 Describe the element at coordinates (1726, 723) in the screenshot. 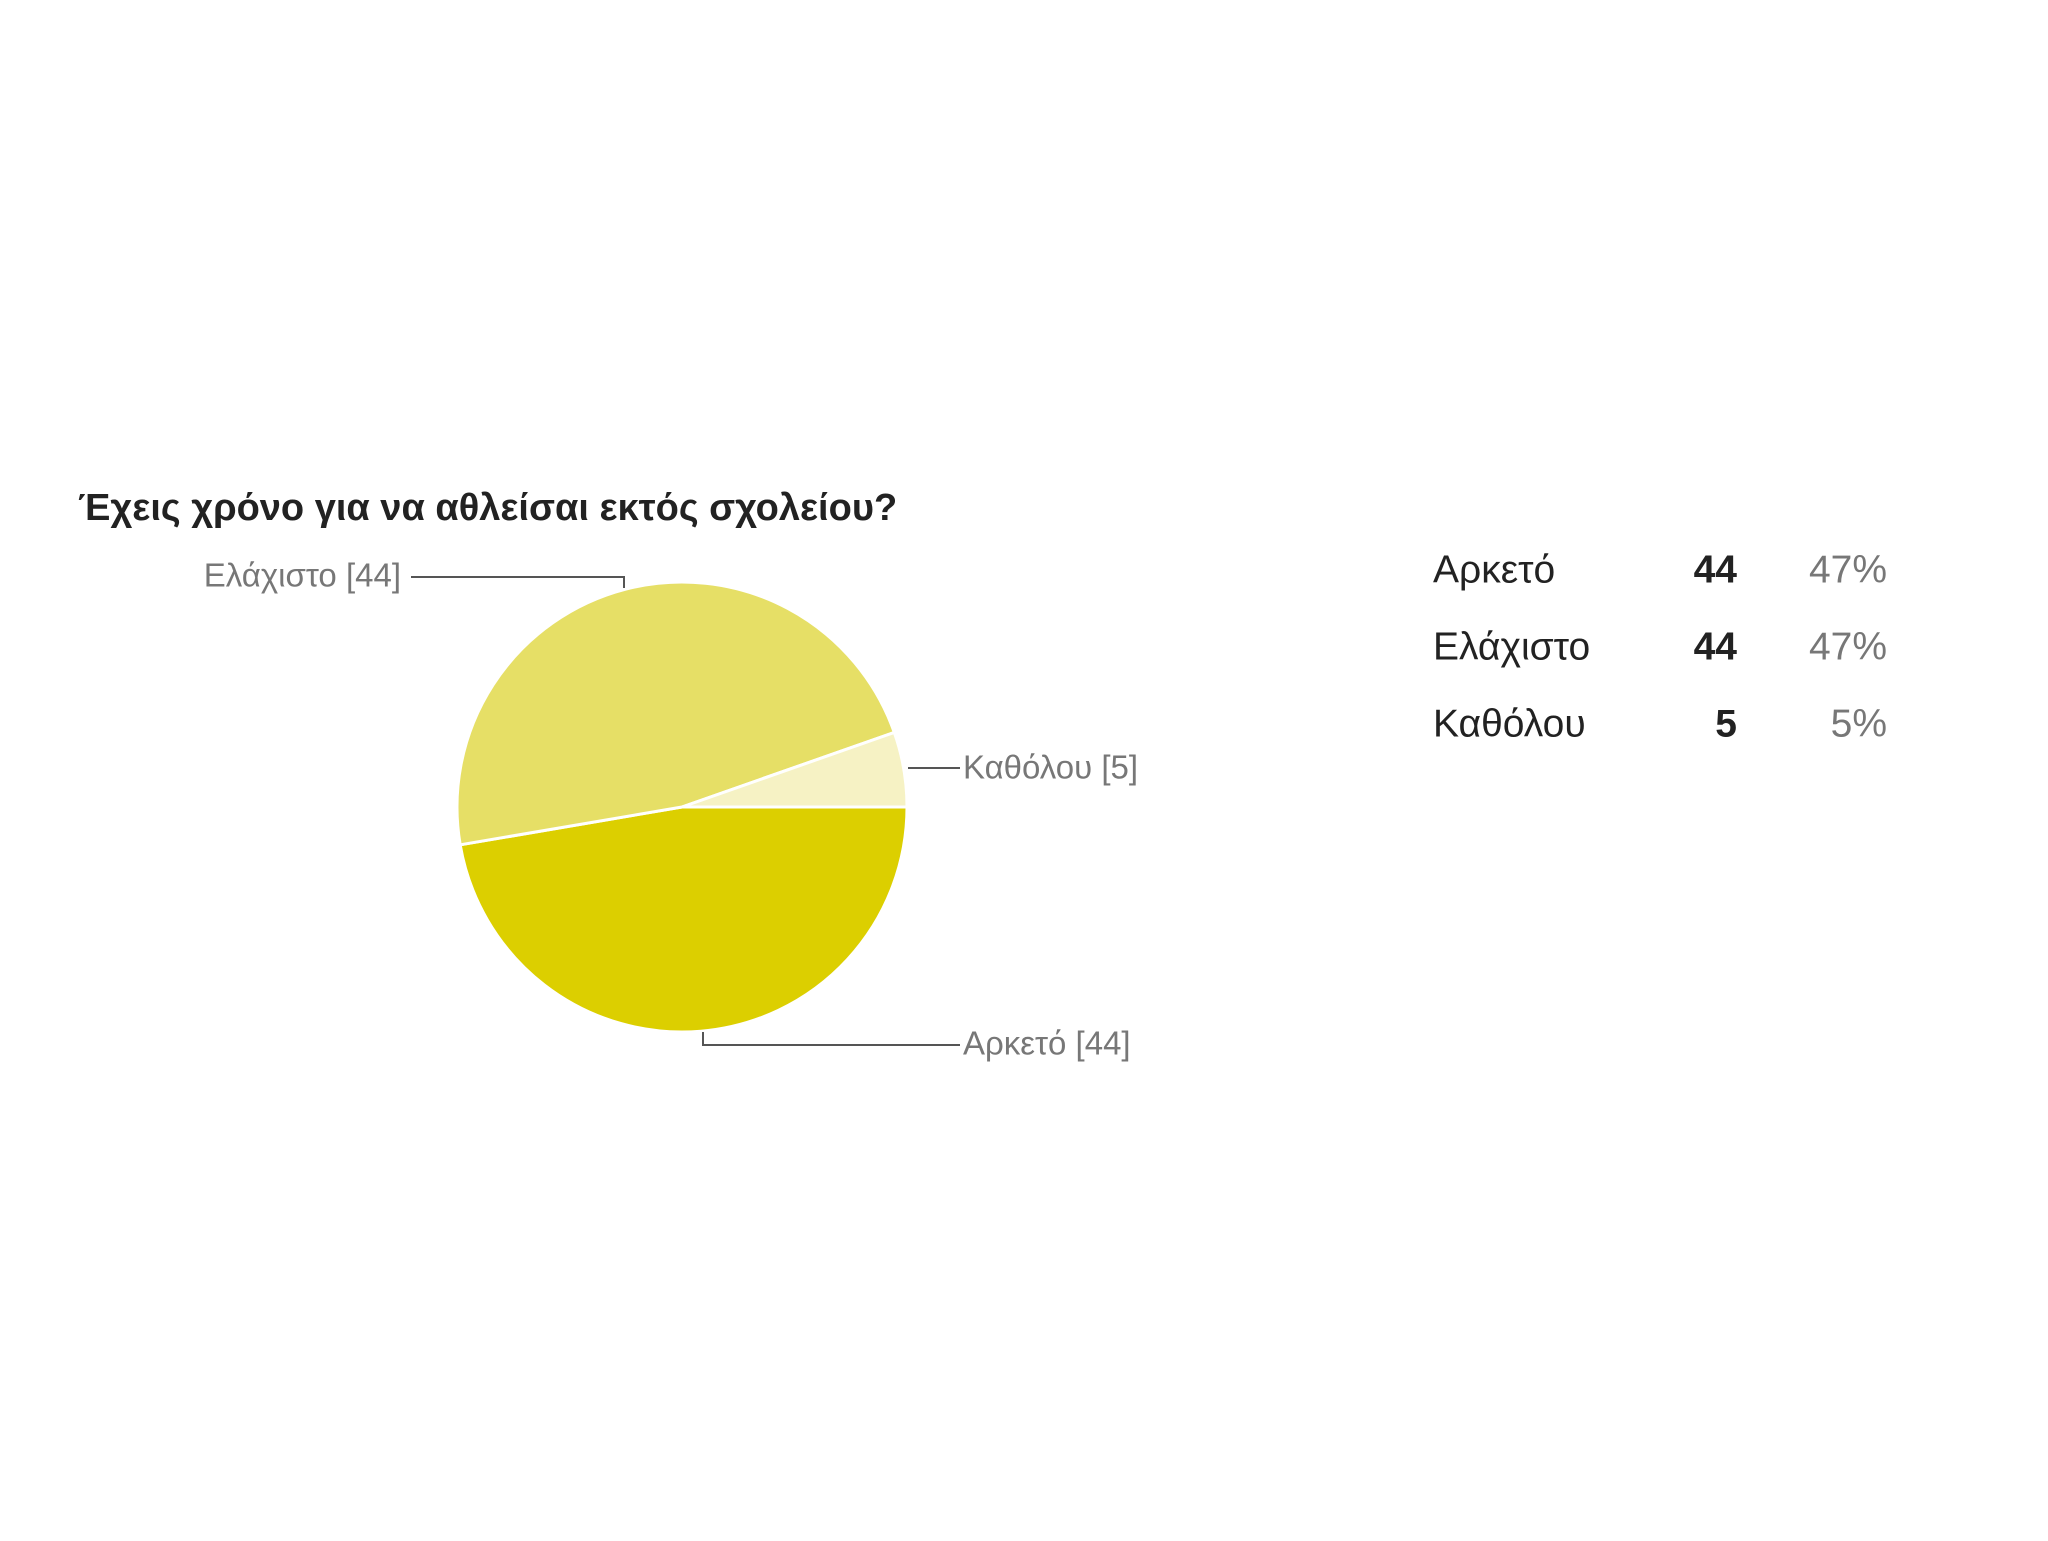

I see `table-count: 5` at that location.